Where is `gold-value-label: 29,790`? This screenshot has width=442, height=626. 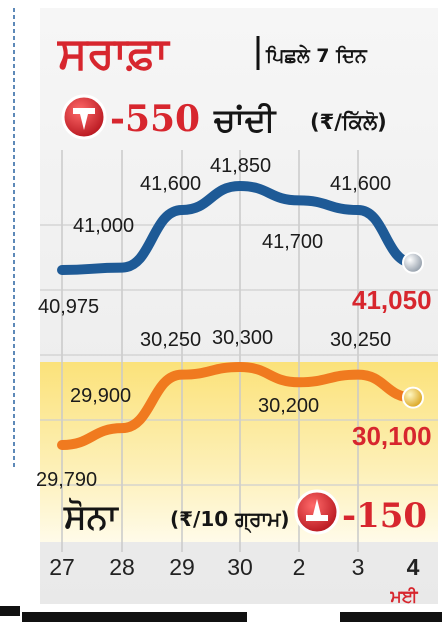
gold-value-label: 29,790 is located at coordinates (66, 480).